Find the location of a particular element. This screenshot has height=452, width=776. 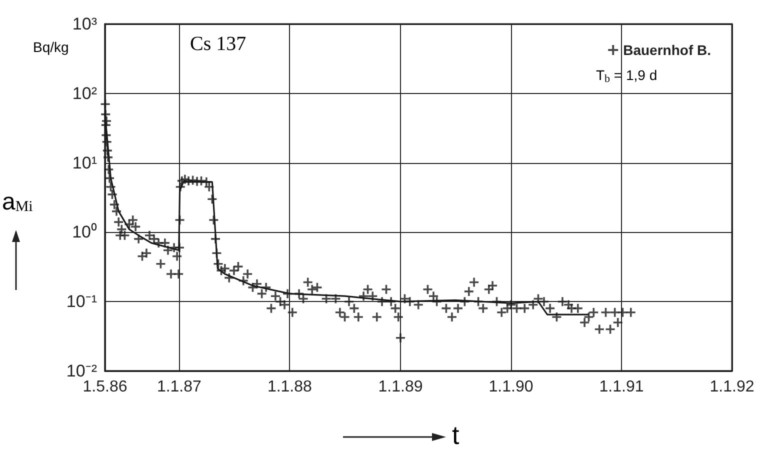

legend-label: Bauernhof B. is located at coordinates (667, 50).